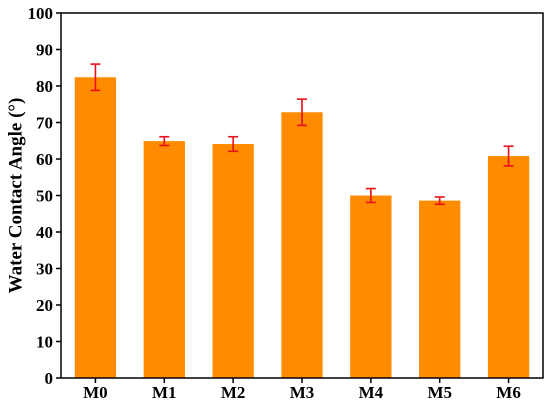 The height and width of the screenshot is (402, 550). I want to click on bar-m5, so click(440, 289).